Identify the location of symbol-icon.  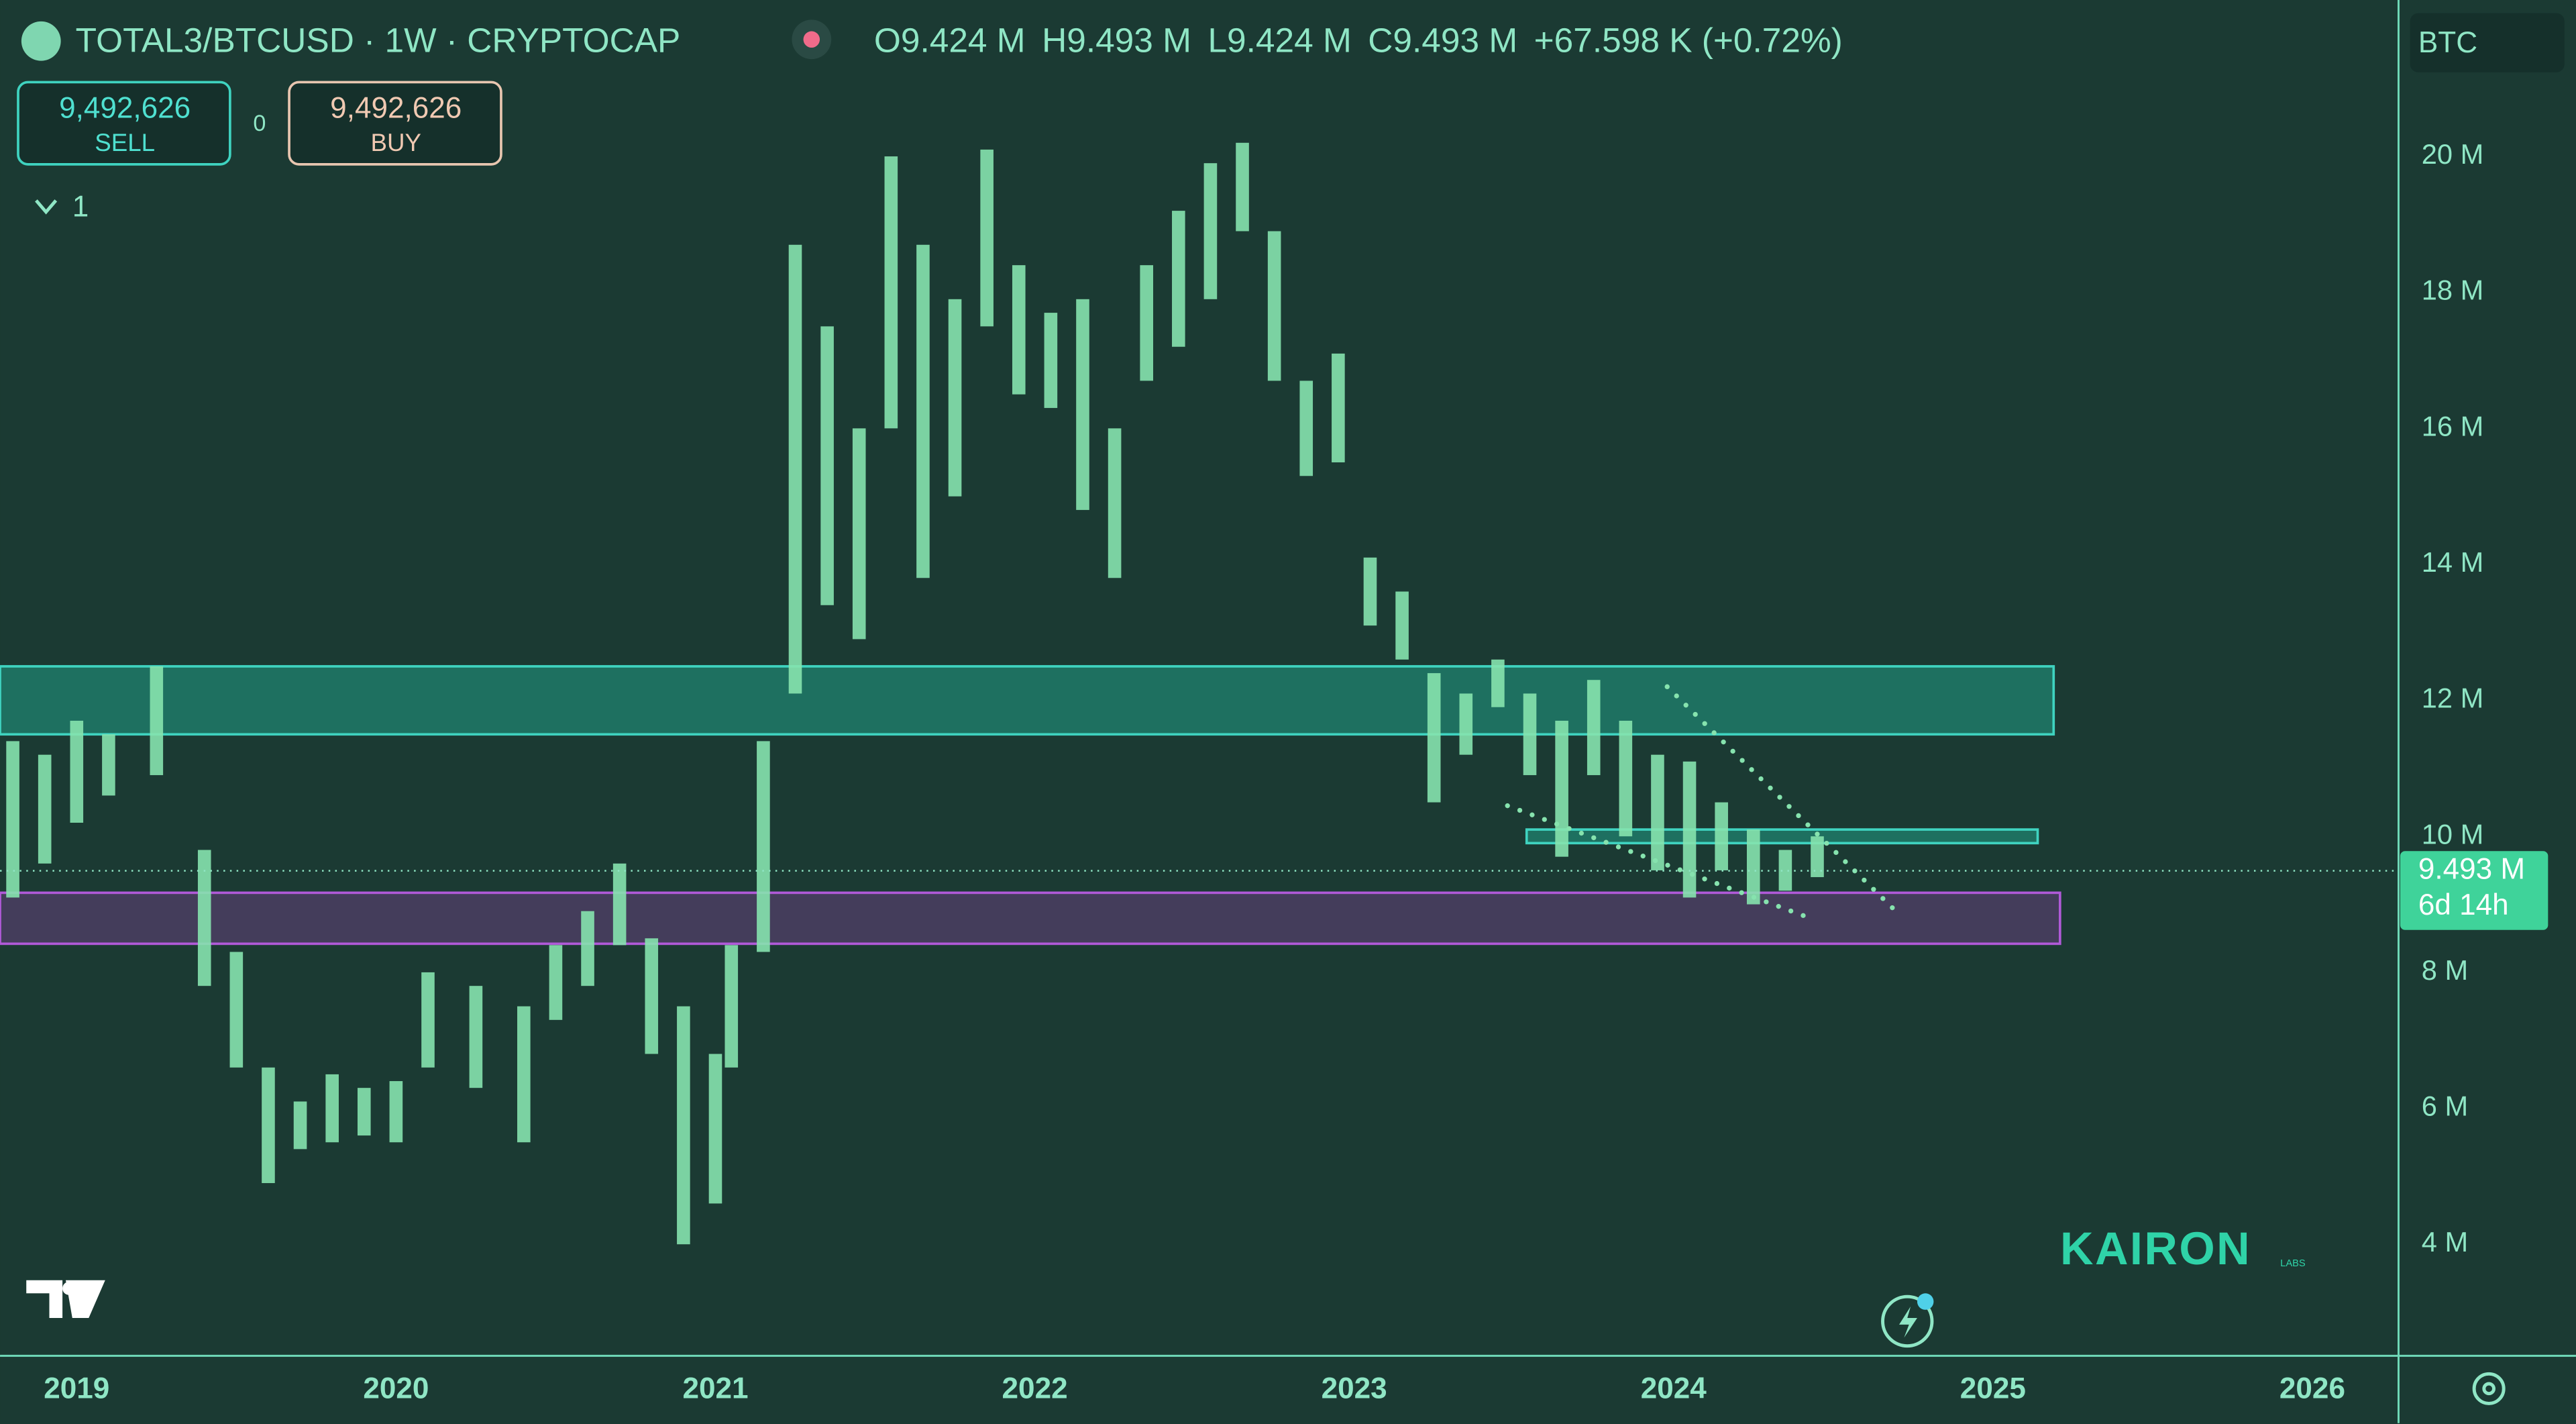
(41, 41).